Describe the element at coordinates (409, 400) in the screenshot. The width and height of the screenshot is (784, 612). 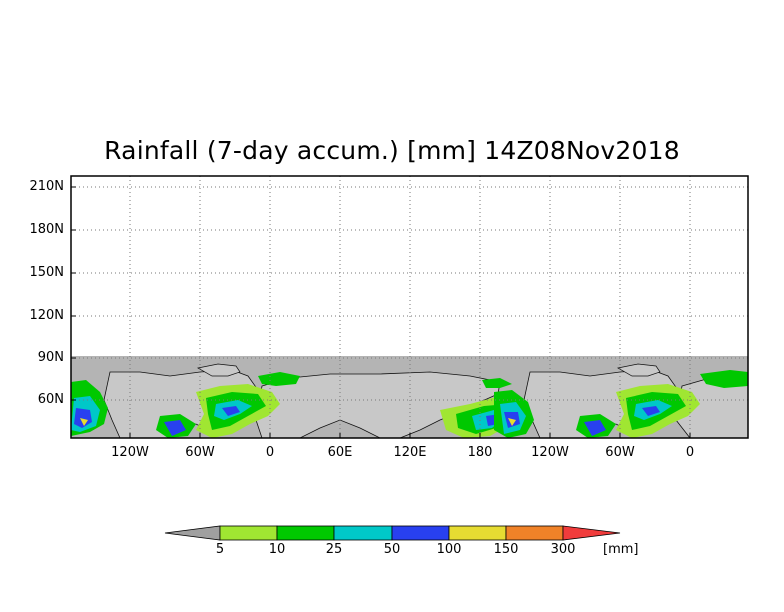
I see `rainfall-field` at that location.